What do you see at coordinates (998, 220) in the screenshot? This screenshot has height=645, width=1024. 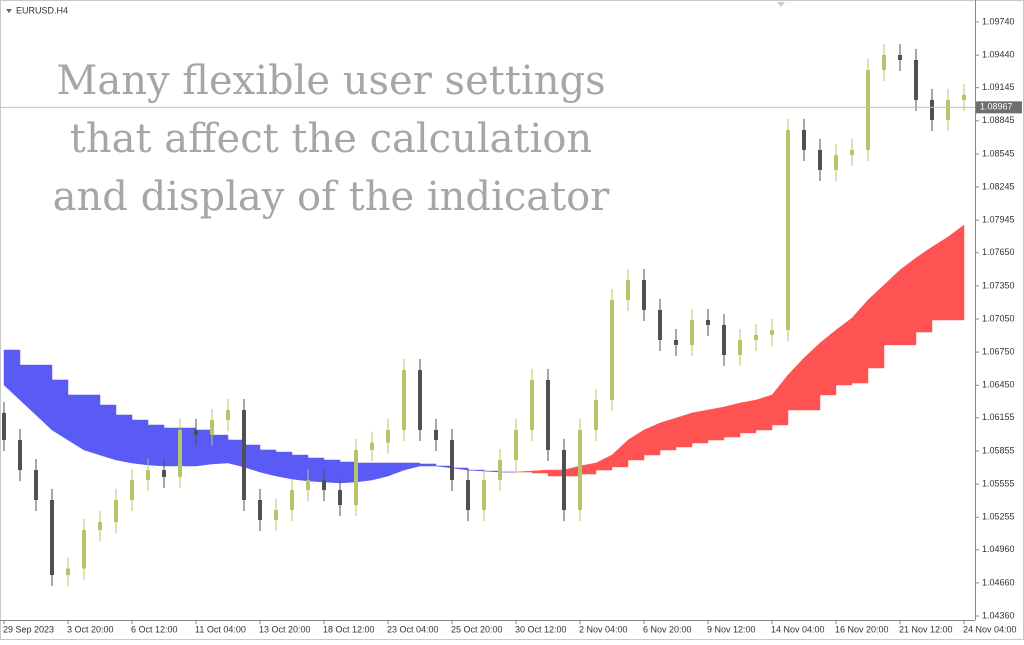 I see `y-tick-label: 1.07945` at bounding box center [998, 220].